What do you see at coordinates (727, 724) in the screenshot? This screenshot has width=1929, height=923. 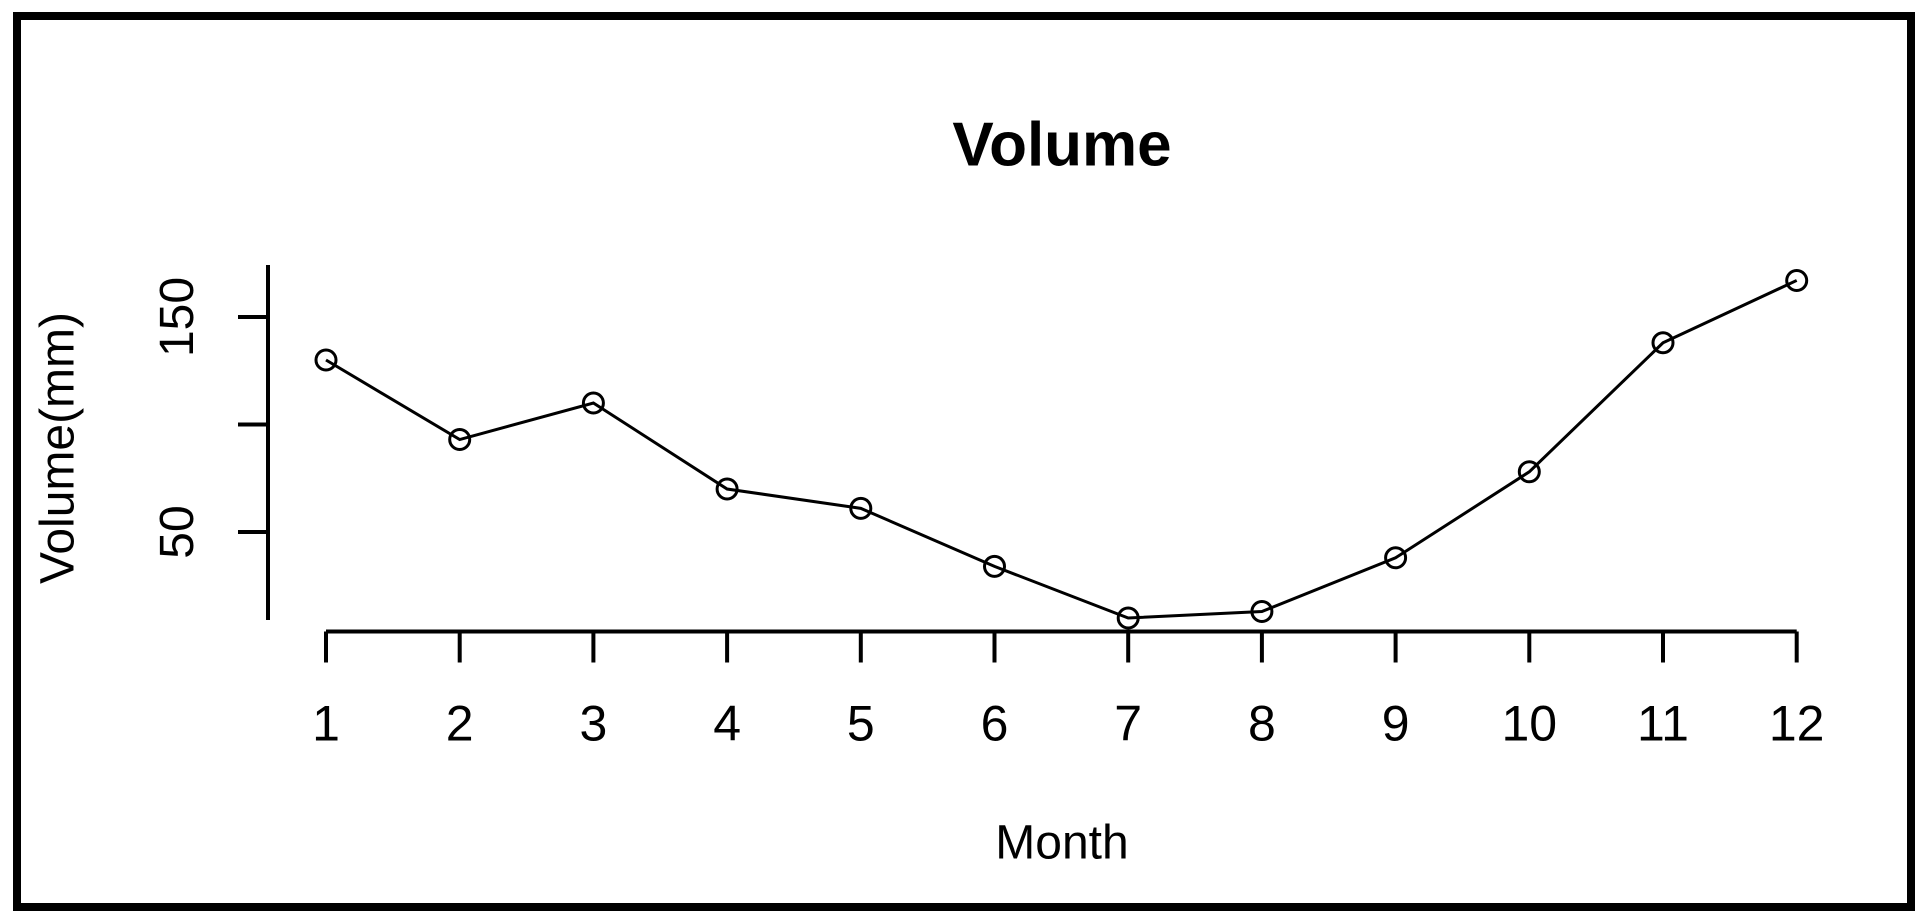 I see `x-tick-label: 4` at bounding box center [727, 724].